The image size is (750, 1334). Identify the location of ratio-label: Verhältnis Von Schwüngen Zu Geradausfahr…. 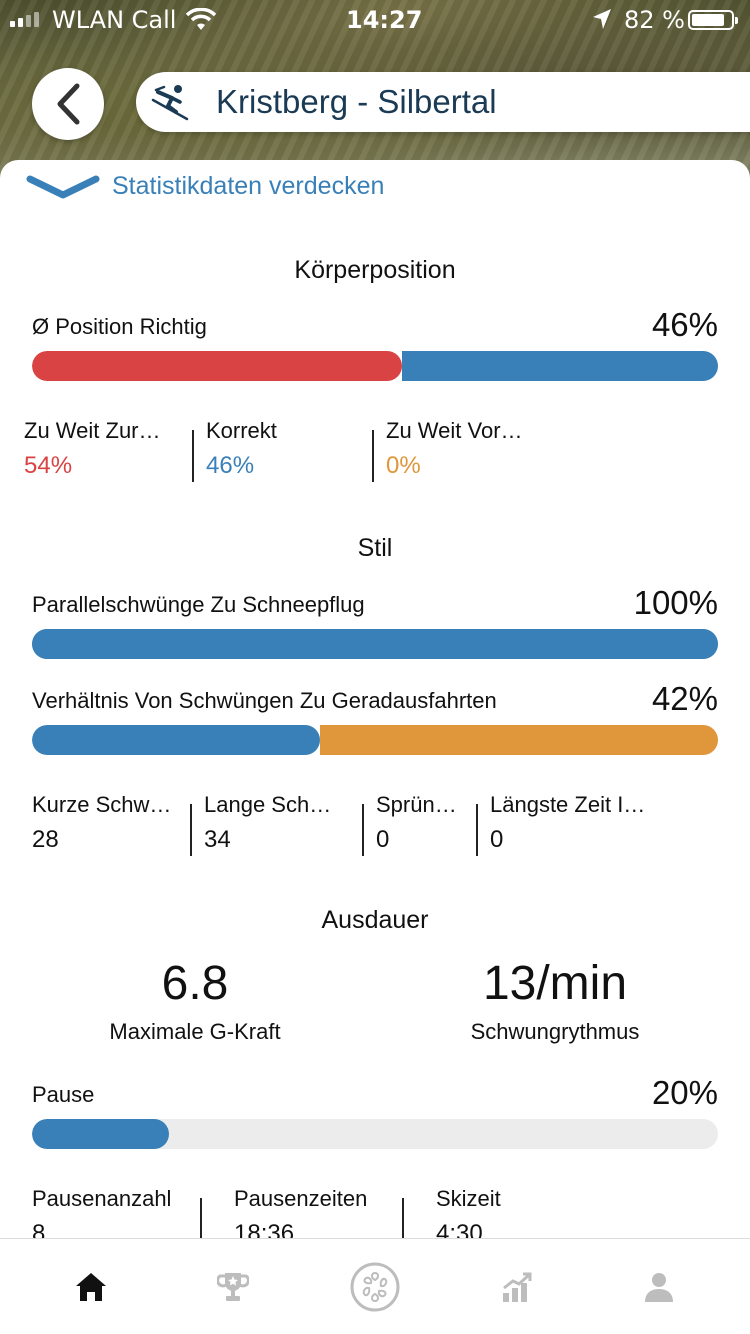
(264, 700).